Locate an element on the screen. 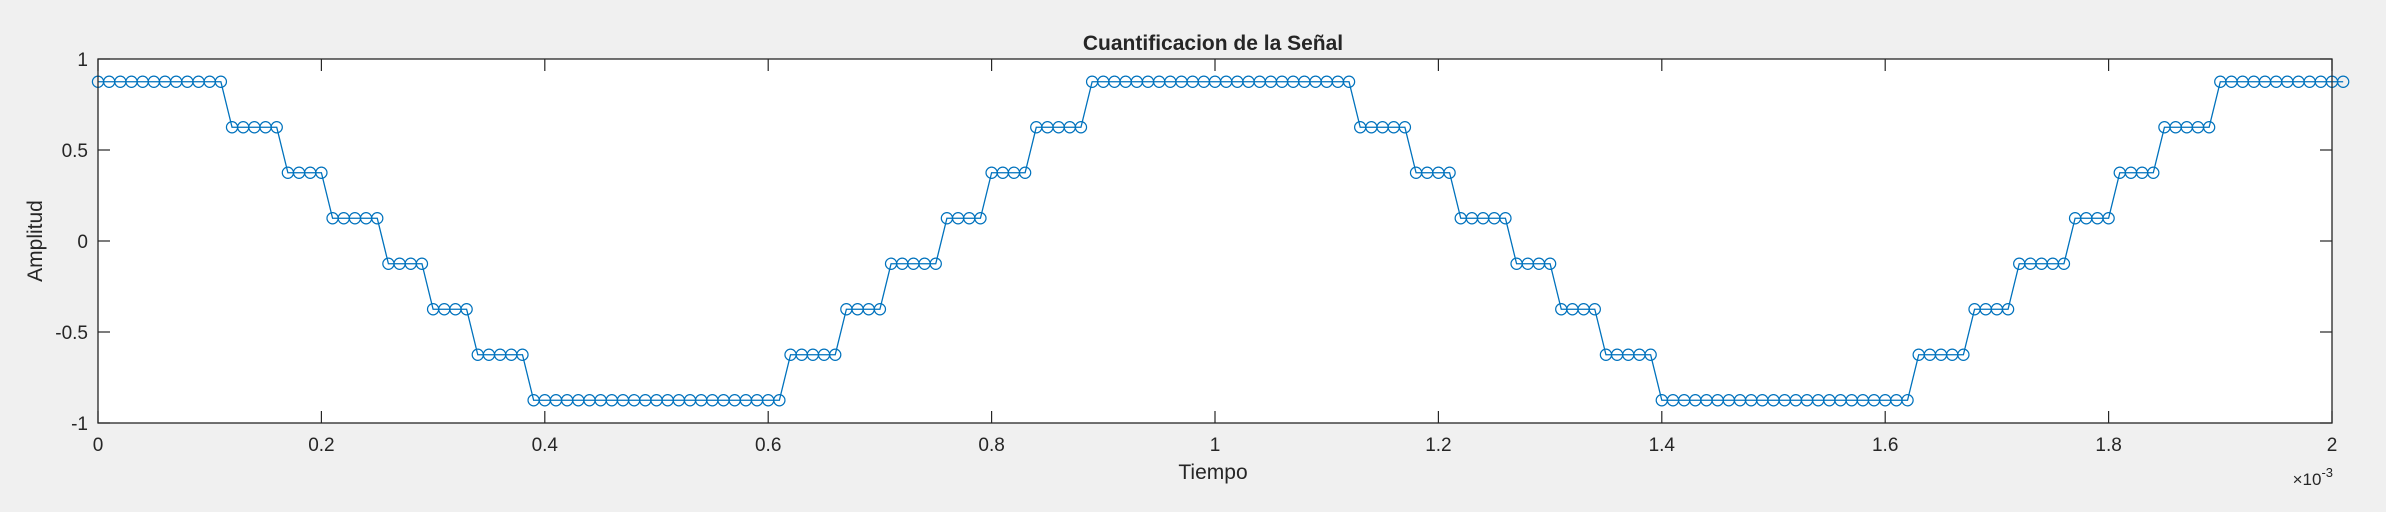 The height and width of the screenshot is (512, 2386). x-axis-exponent-base: ×10 is located at coordinates (2307, 479).